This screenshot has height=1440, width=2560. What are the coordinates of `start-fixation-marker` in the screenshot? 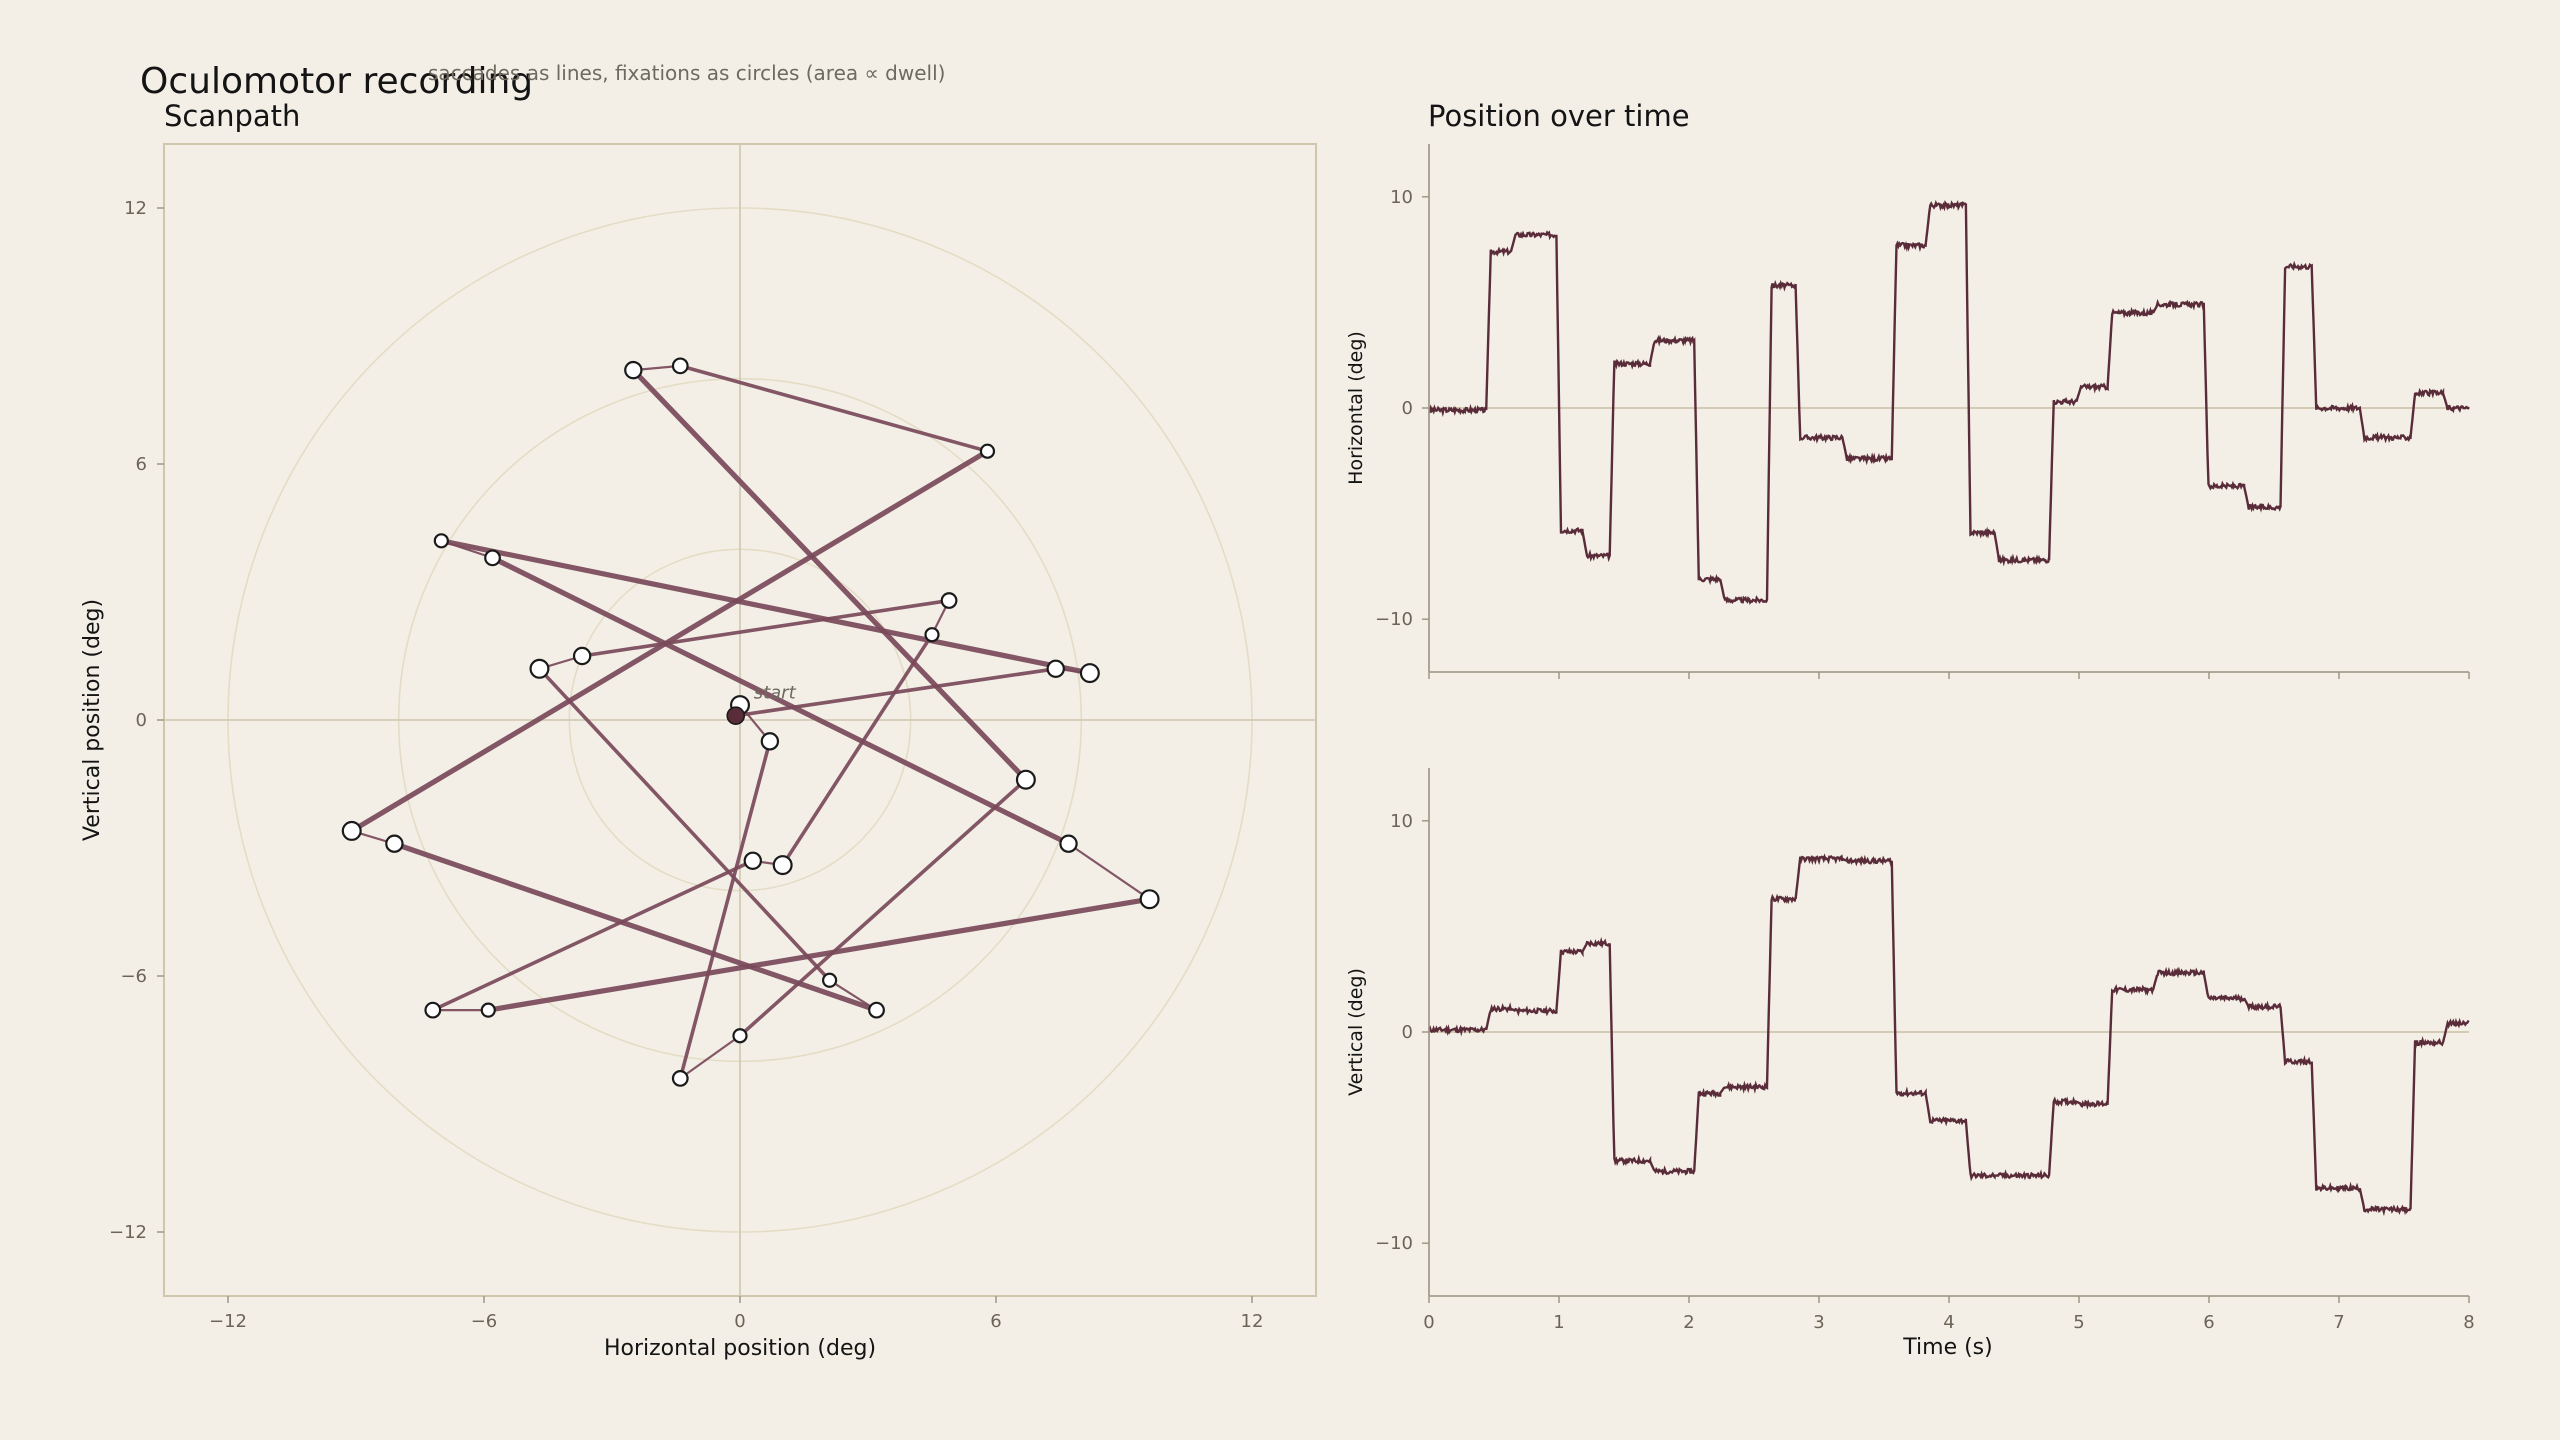 It's located at (736, 716).